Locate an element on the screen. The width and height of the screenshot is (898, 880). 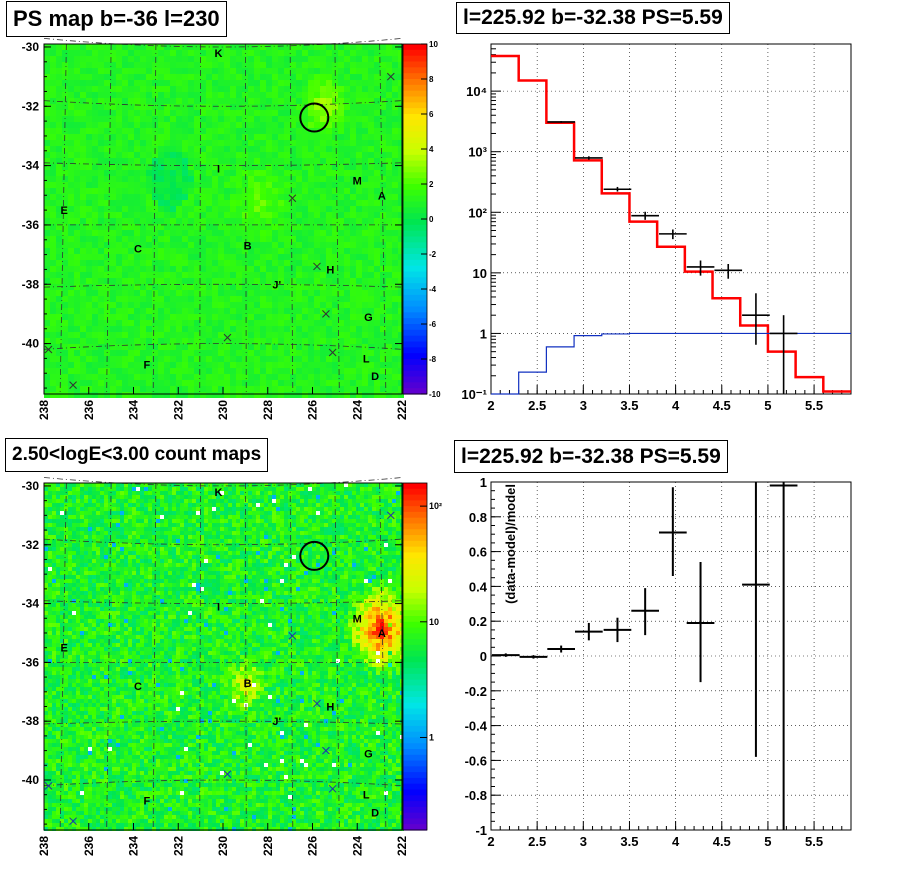
residual-y-label: -0.4 is located at coordinates (476, 726).